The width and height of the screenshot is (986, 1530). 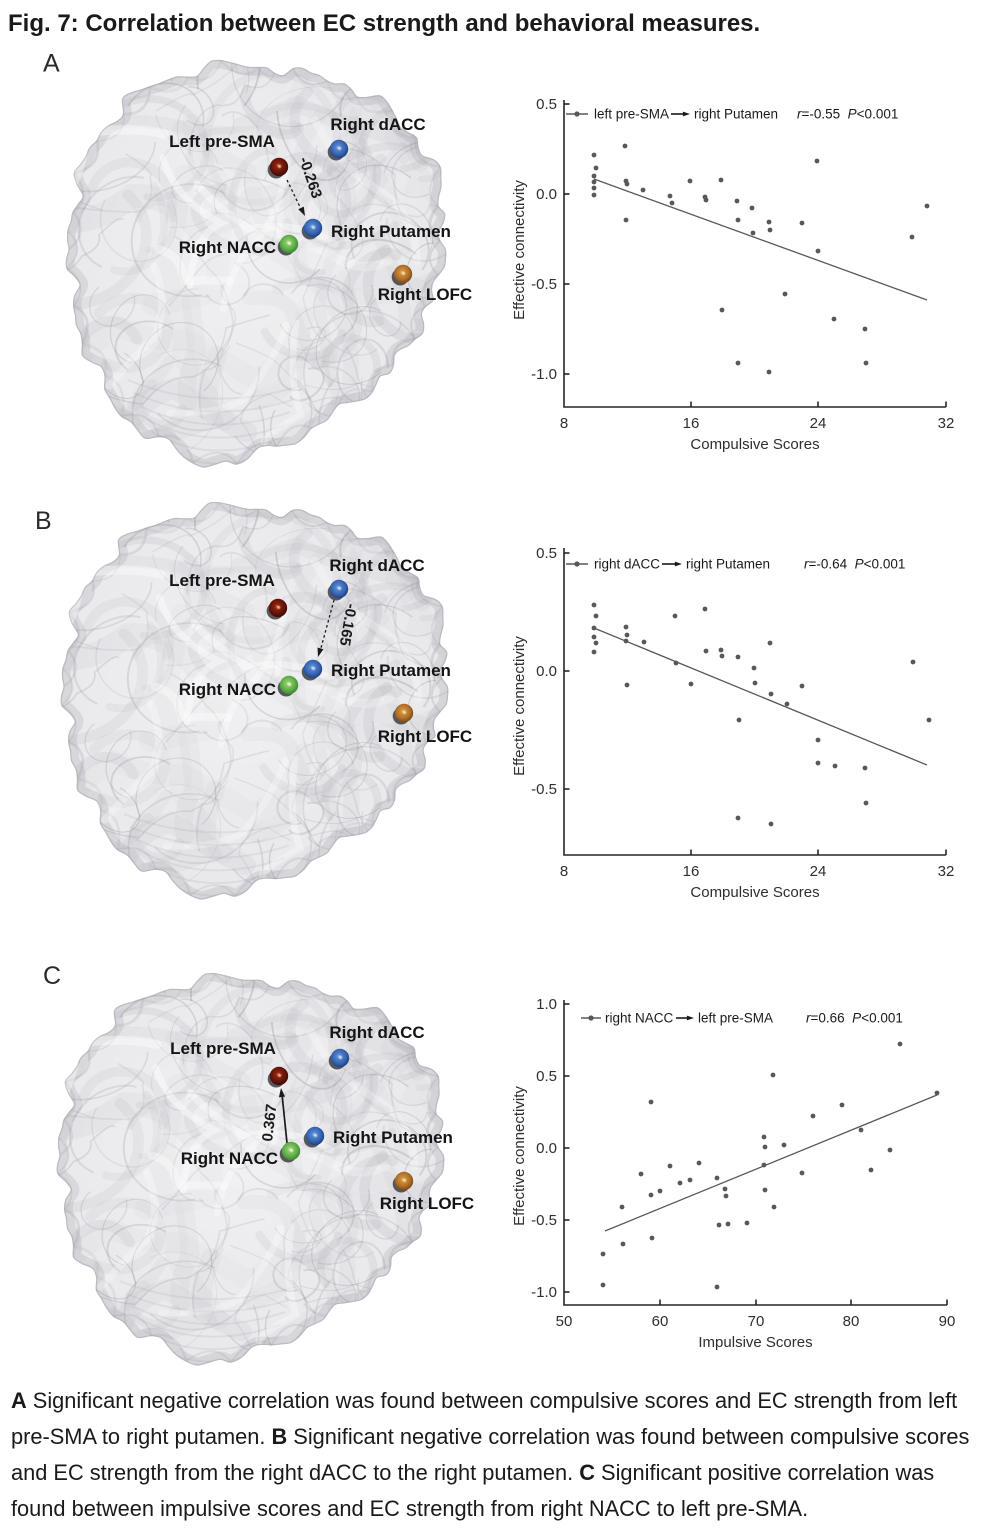 What do you see at coordinates (639, 1018) in the screenshot?
I see `svg-text: right NACC` at bounding box center [639, 1018].